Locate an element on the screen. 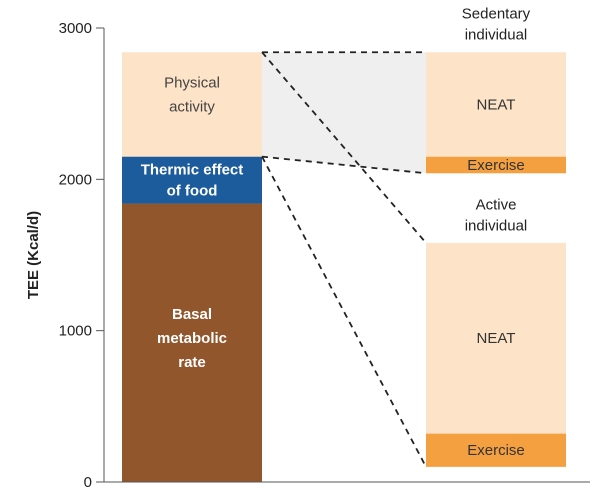 This screenshot has width=600, height=494. active-segment-1-label: NEAT is located at coordinates (496, 338).